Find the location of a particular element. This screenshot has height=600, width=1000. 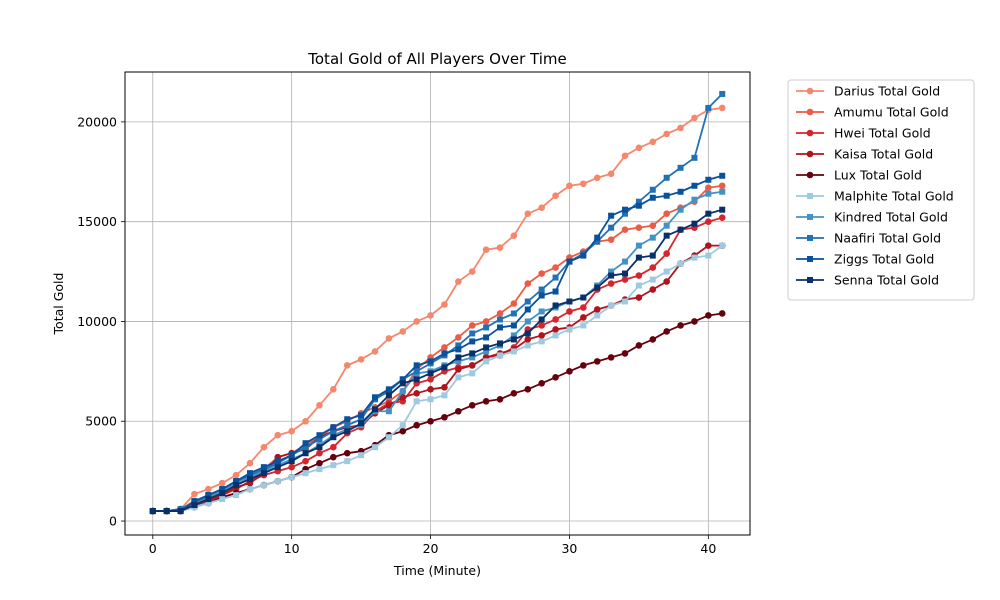

x-axis: 0 10 20 30 40 is located at coordinates (432, 545).